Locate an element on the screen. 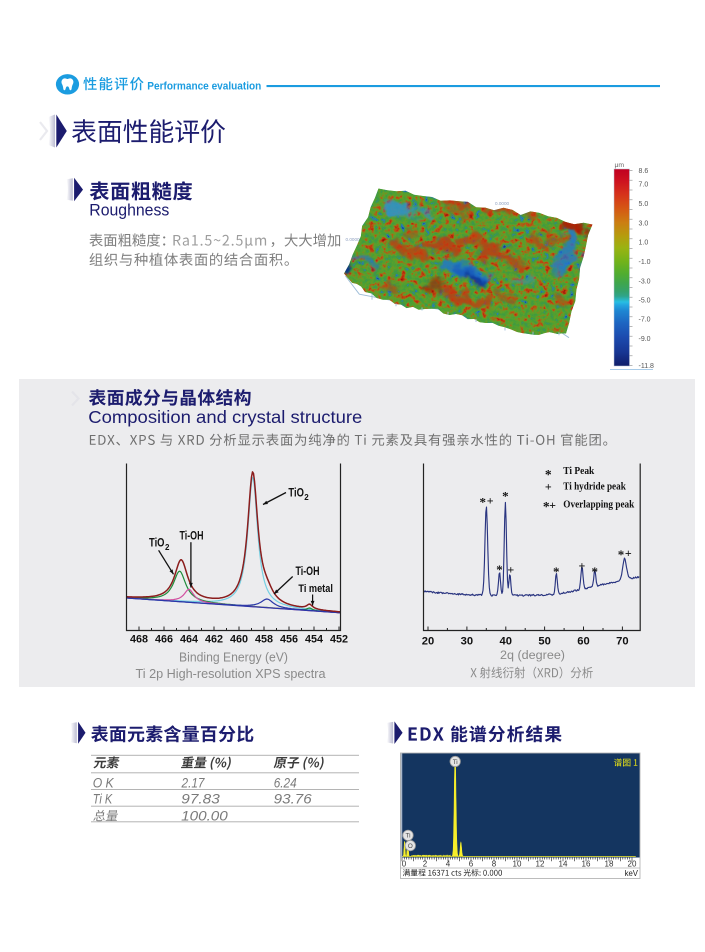 This screenshot has width=705, height=952. svg-text: 12 is located at coordinates (540, 864).